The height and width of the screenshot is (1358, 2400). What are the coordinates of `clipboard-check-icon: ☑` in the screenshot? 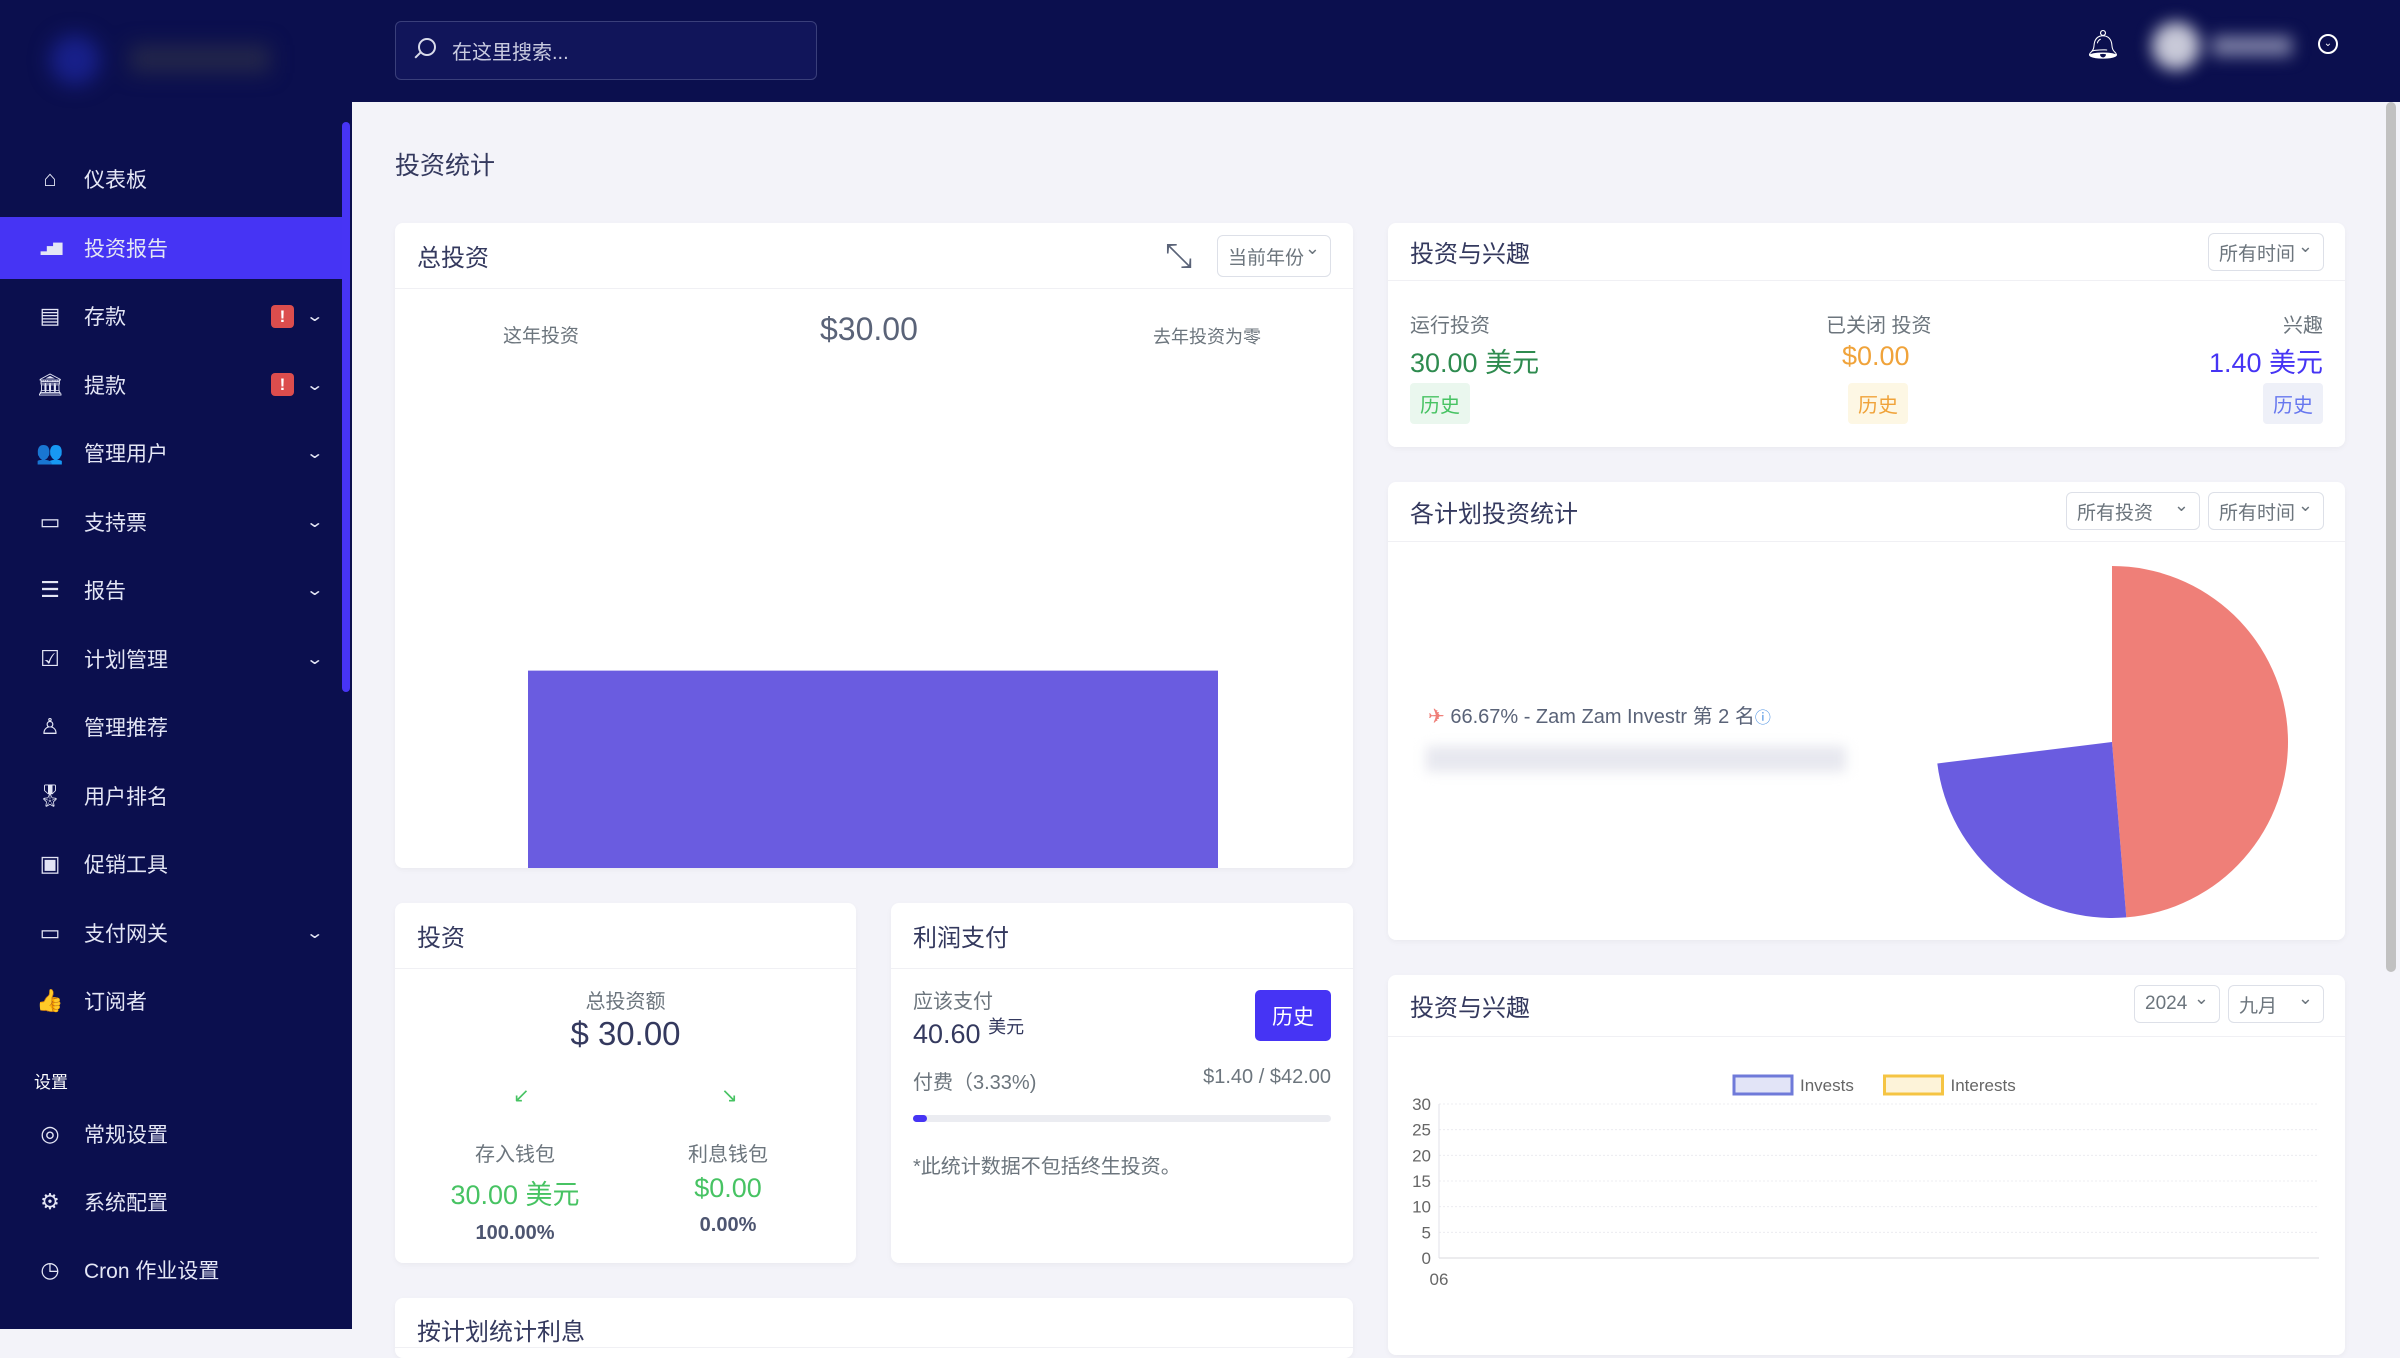 It's located at (50, 658).